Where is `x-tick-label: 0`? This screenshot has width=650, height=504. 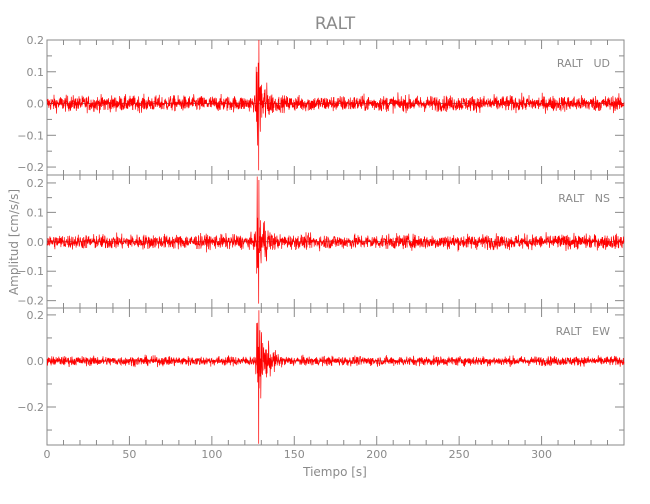 x-tick-label: 0 is located at coordinates (47, 454).